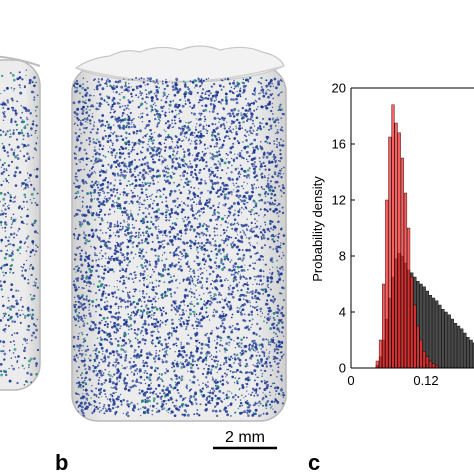  Describe the element at coordinates (180, 74) in the screenshot. I see `cylinder-top-rim` at that location.